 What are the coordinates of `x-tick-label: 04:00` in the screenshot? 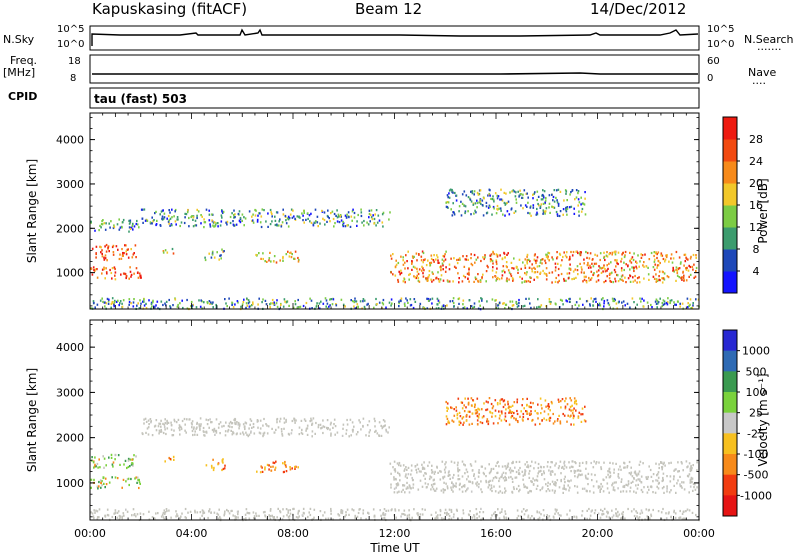 It's located at (192, 533).